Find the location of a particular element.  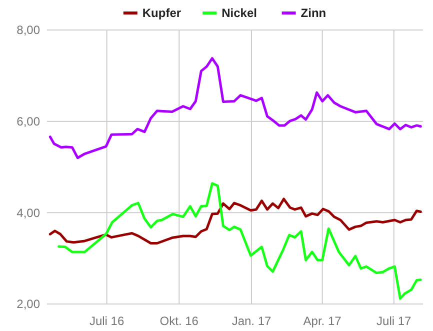

x-tick-label: Apr. 17 is located at coordinates (322, 321).